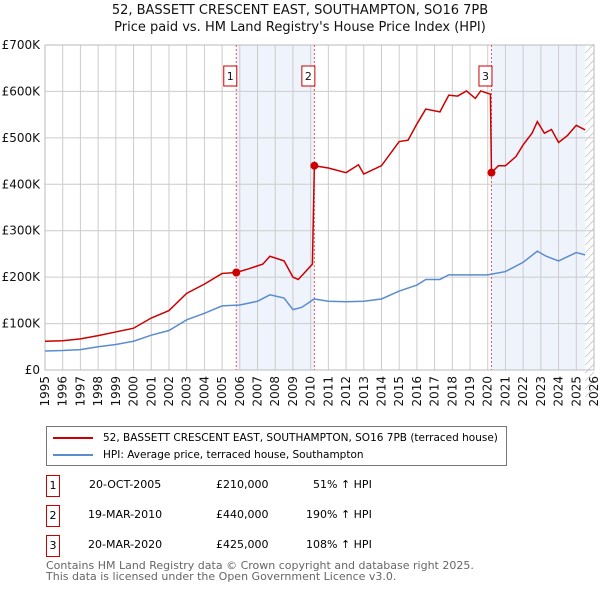 The height and width of the screenshot is (590, 600). I want to click on marker-label: 3, so click(485, 76).